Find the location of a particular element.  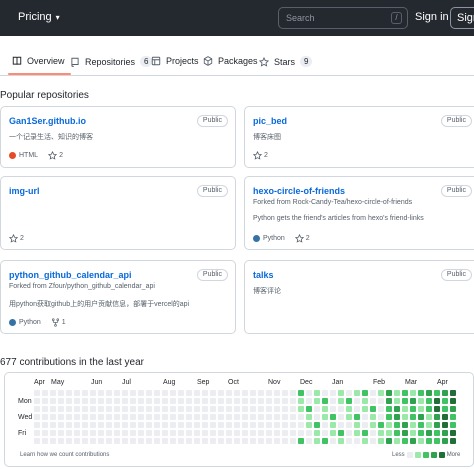

sign-in-link: Sign in is located at coordinates (432, 17).